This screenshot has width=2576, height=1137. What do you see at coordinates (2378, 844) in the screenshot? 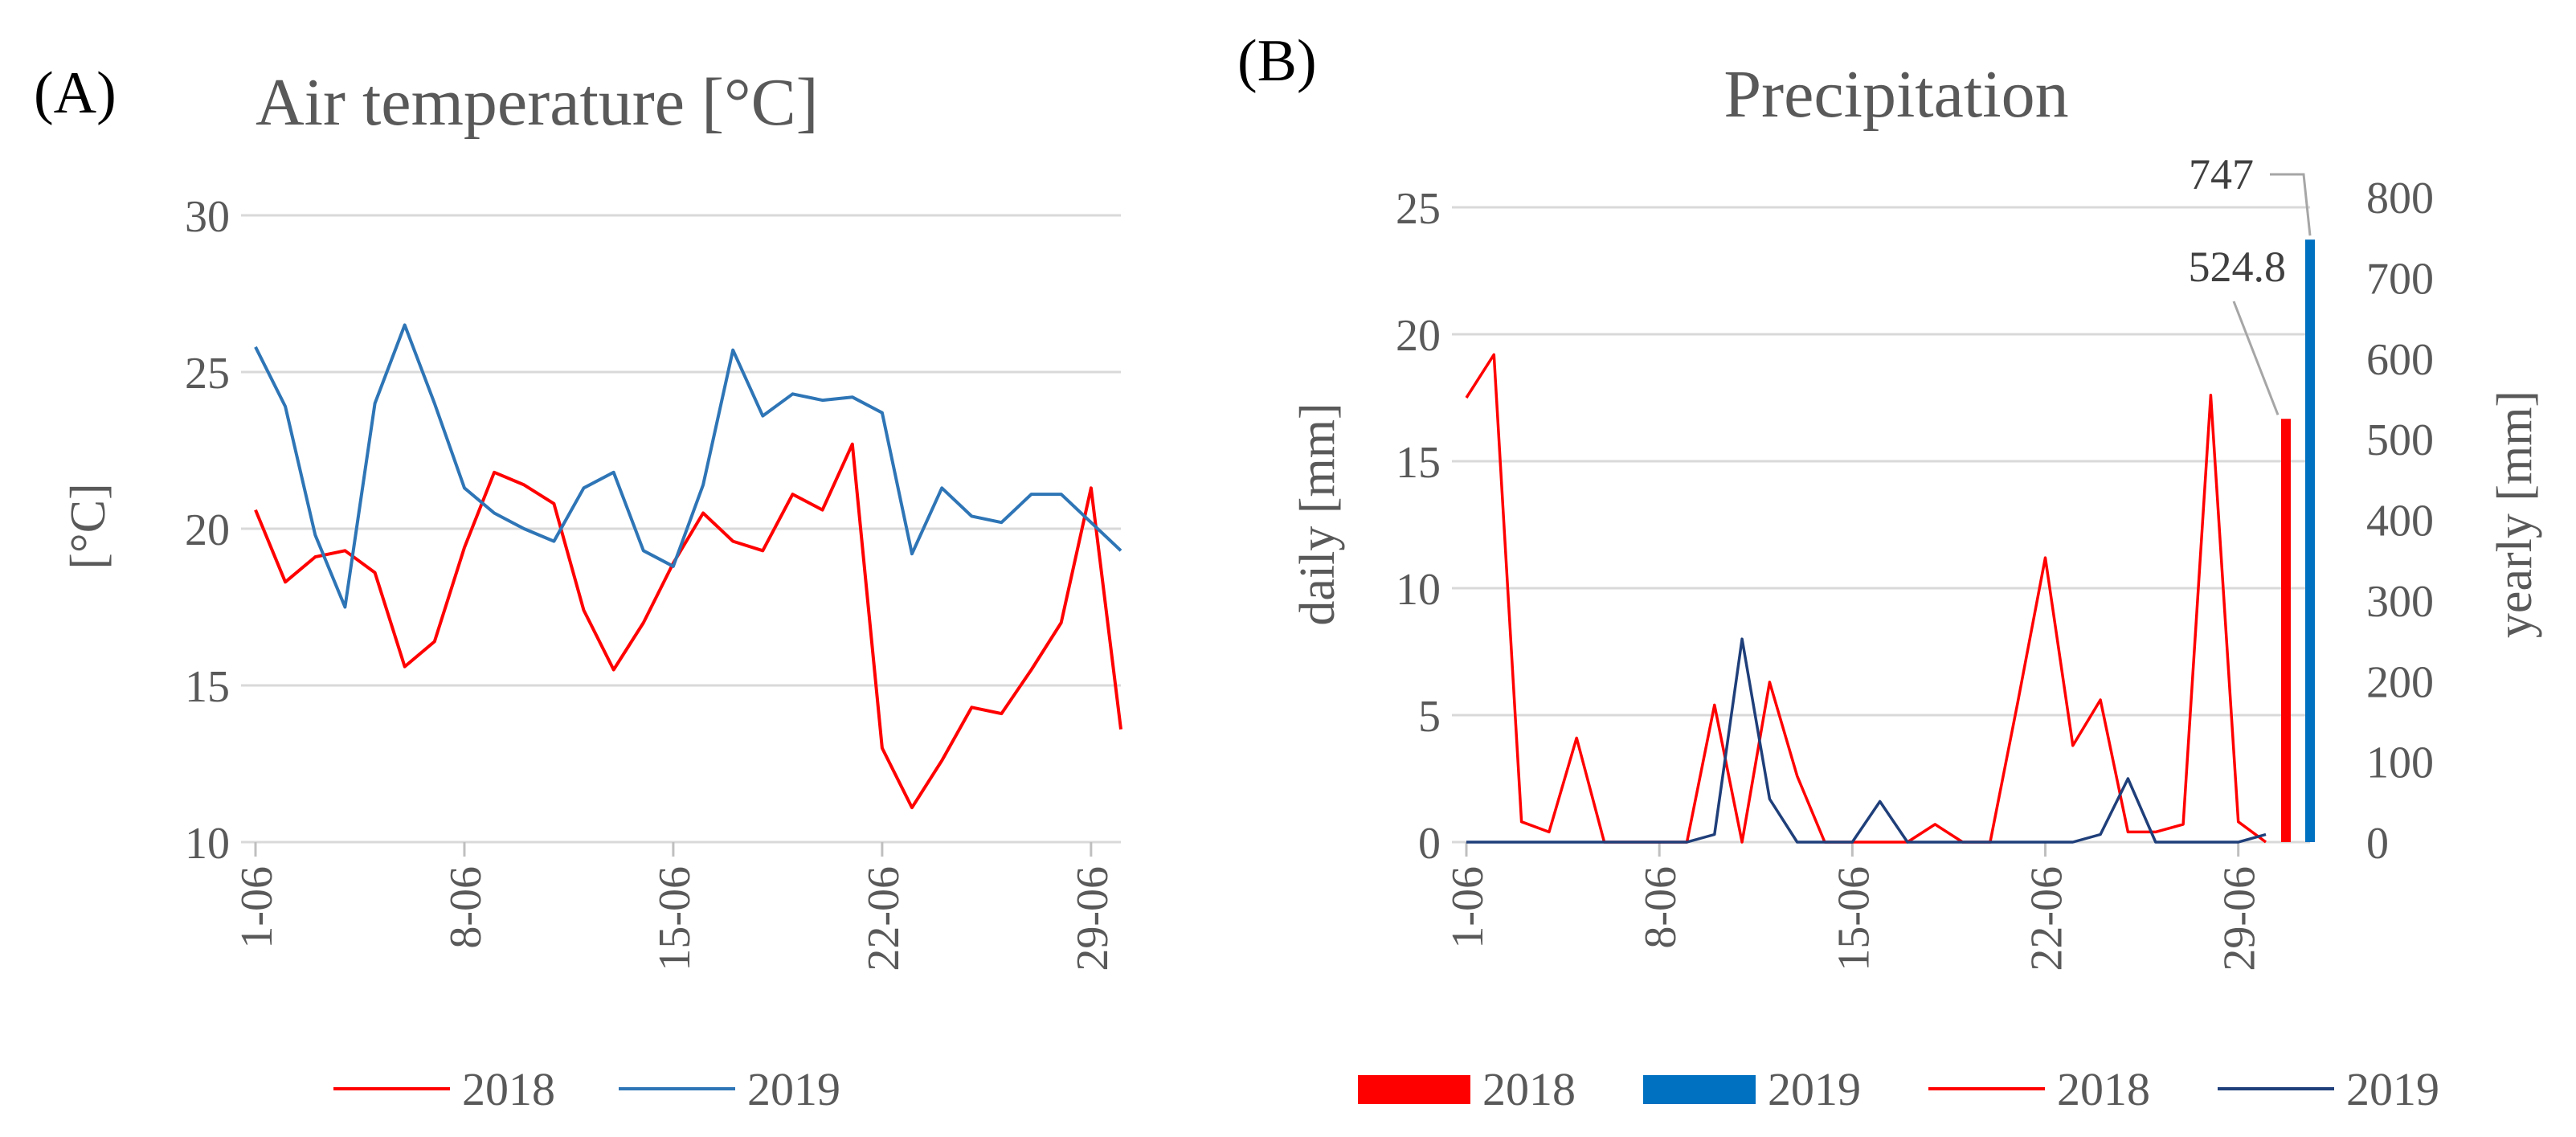
I see `y-tick-label-yearly-0: 0` at bounding box center [2378, 844].